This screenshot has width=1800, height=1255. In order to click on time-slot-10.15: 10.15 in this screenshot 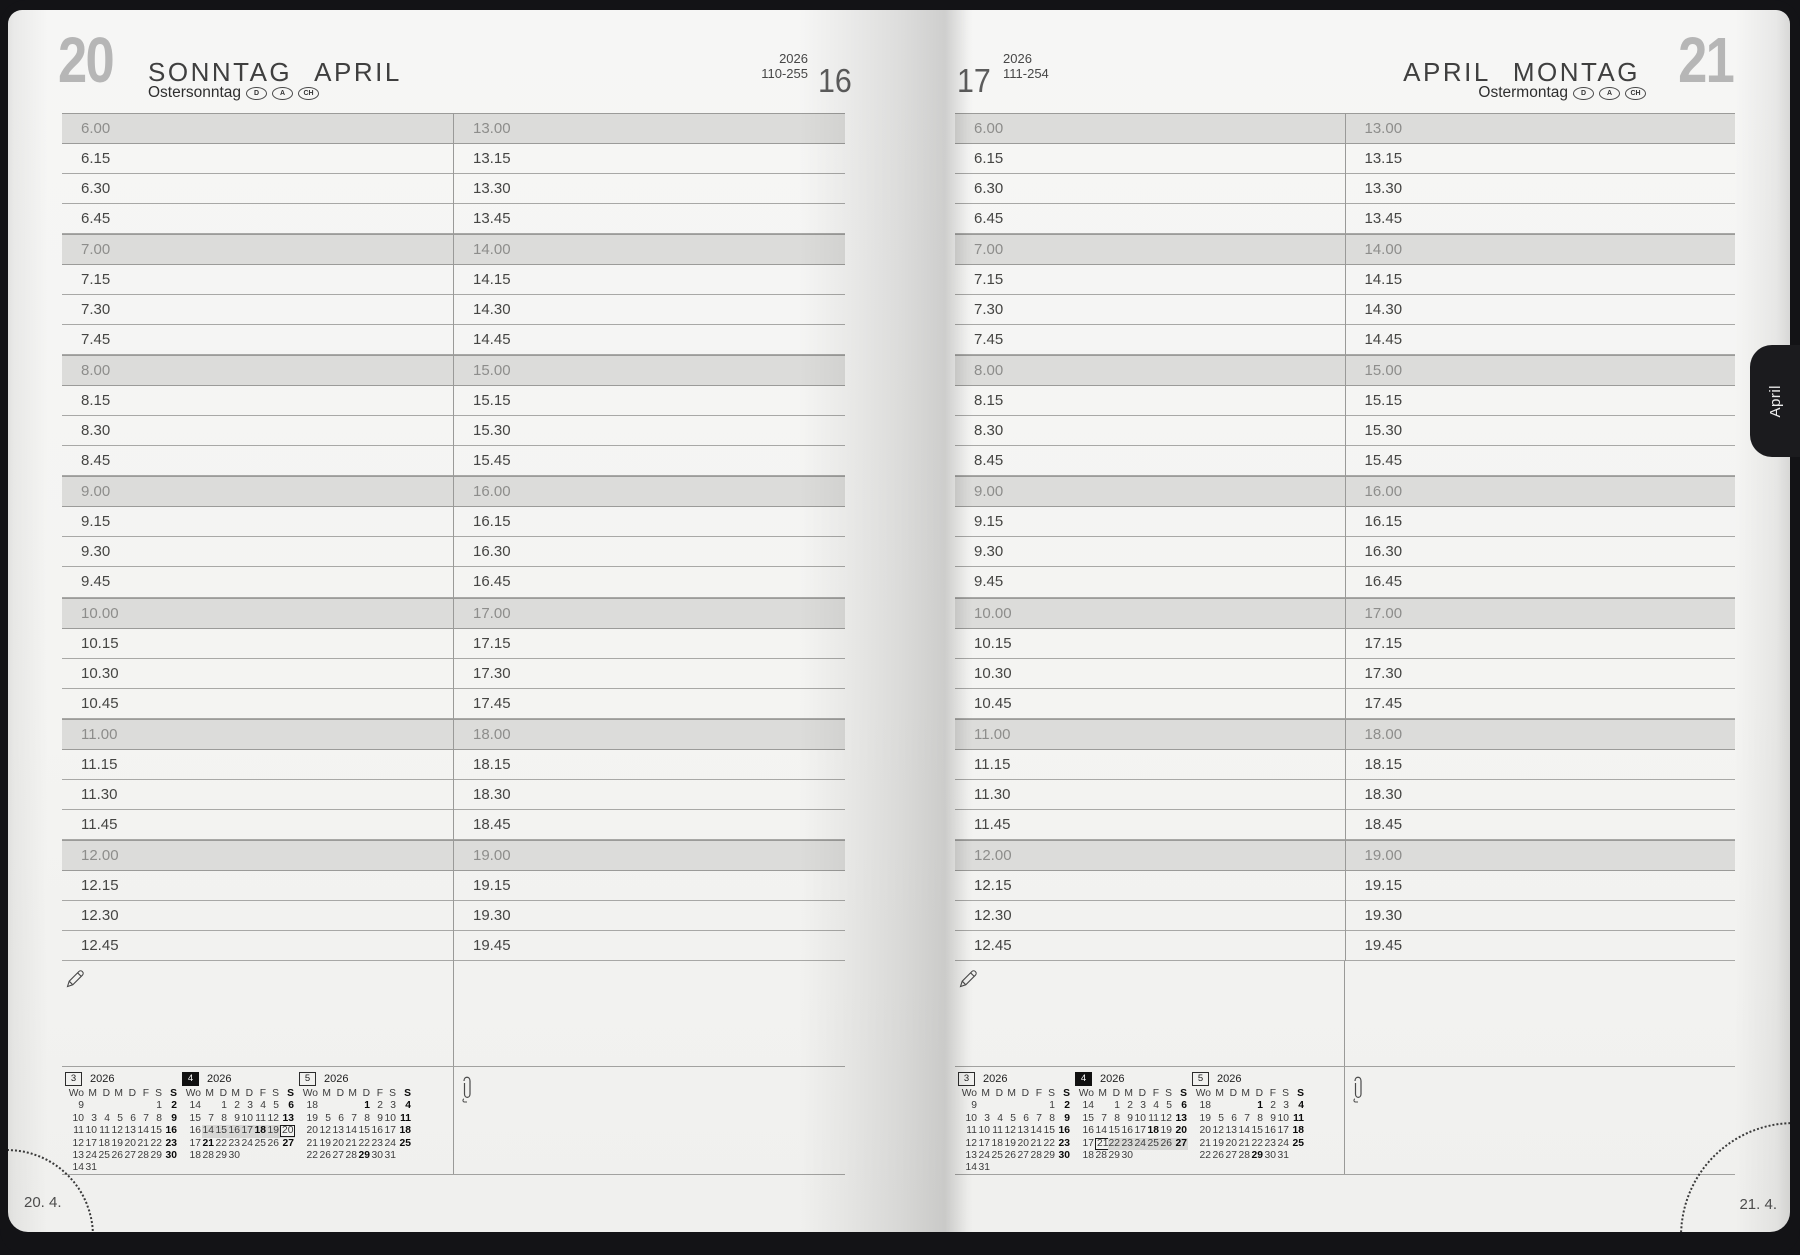, I will do `click(257, 644)`.